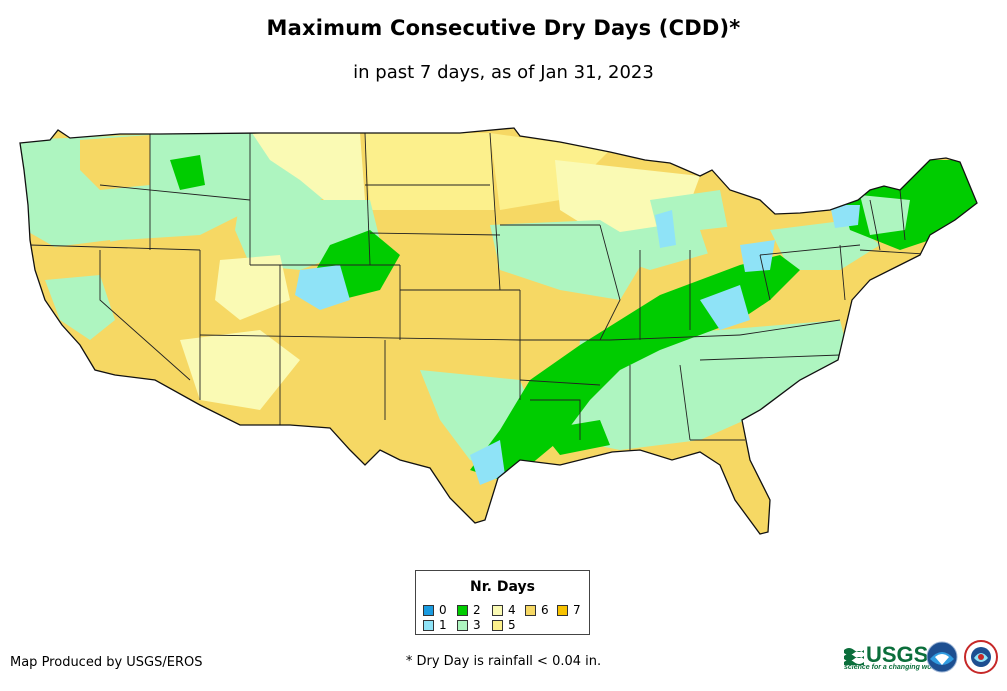 The width and height of the screenshot is (1007, 691). I want to click on cdd-region-la-2days, so click(575, 437).